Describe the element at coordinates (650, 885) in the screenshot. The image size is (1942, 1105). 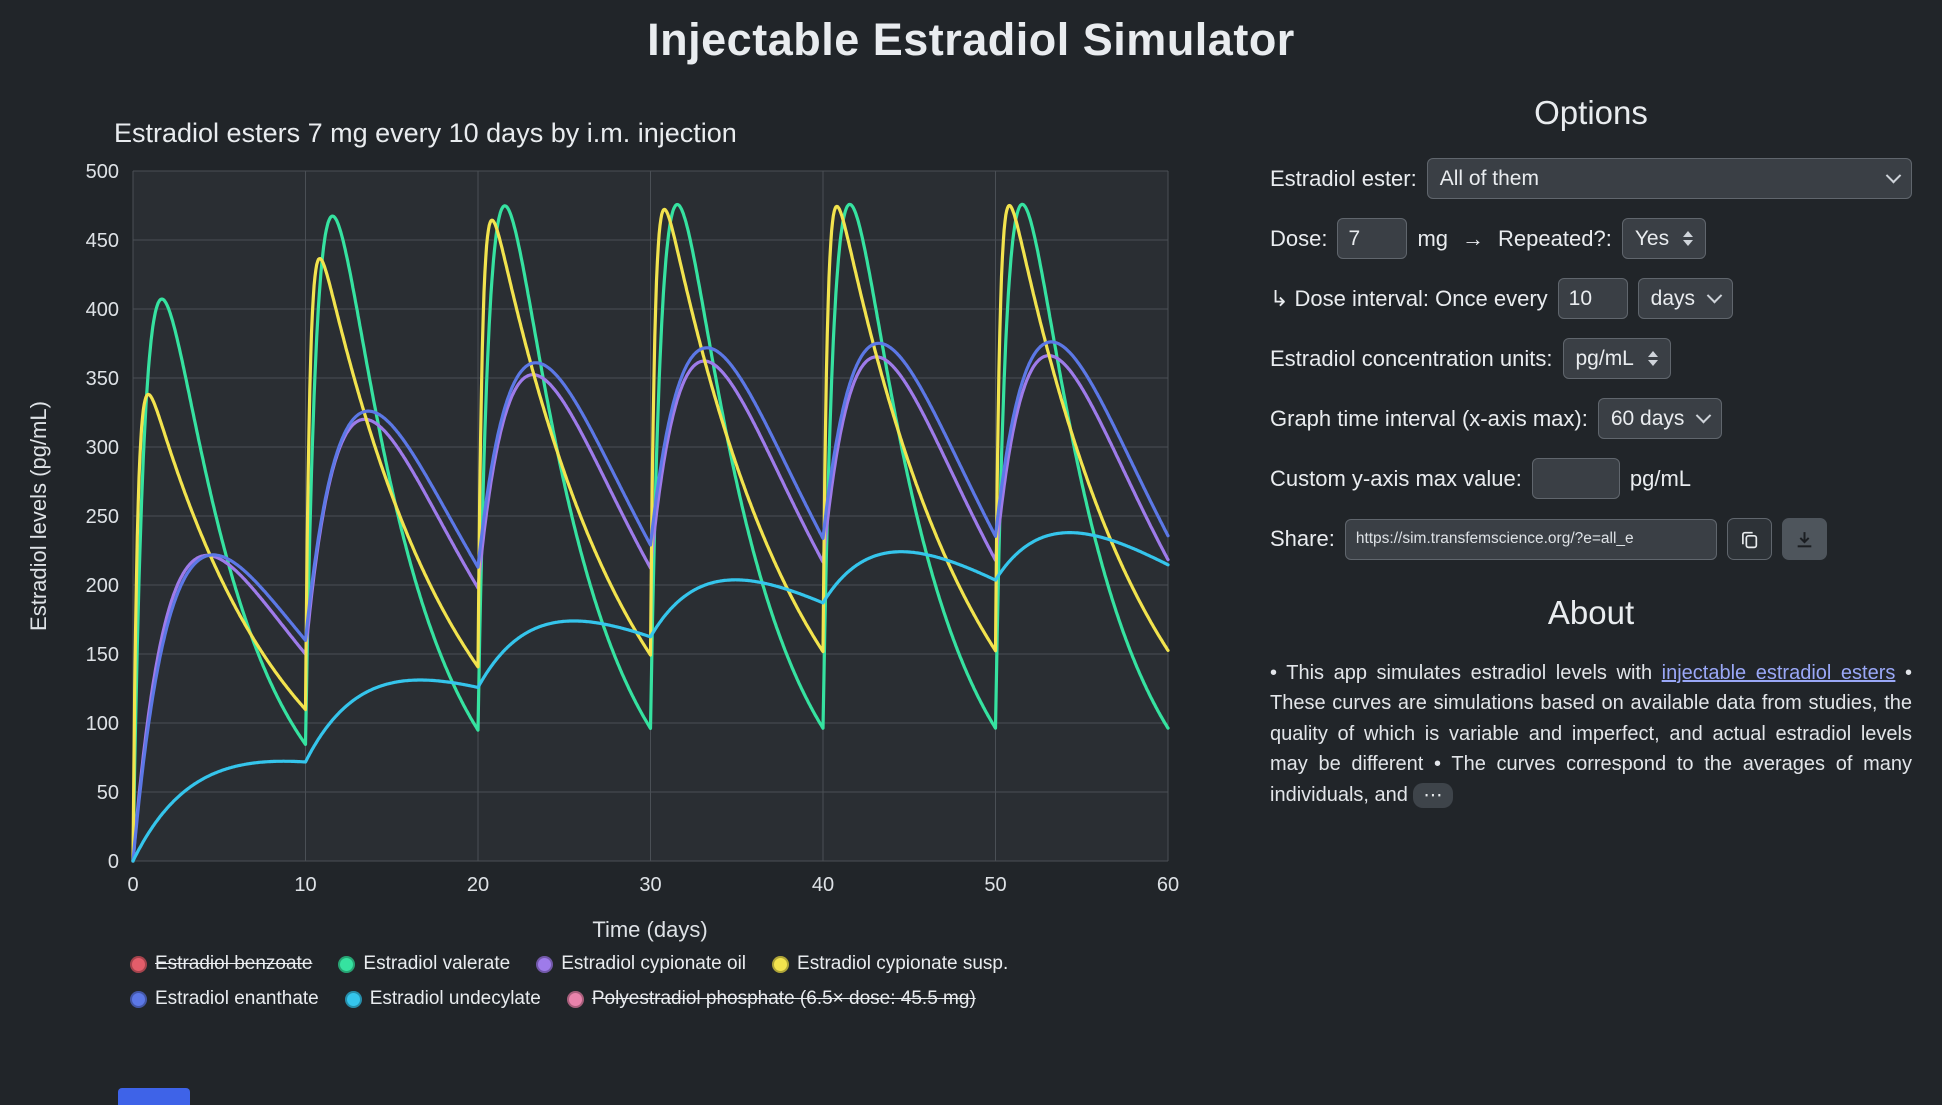
I see `x-tick-label: 30` at that location.